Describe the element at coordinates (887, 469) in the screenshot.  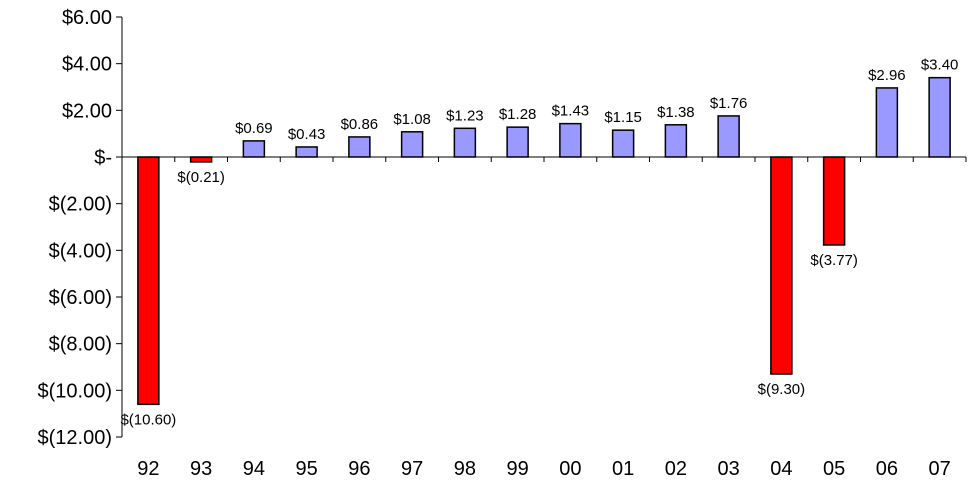
I see `x-tick-label: 06` at that location.